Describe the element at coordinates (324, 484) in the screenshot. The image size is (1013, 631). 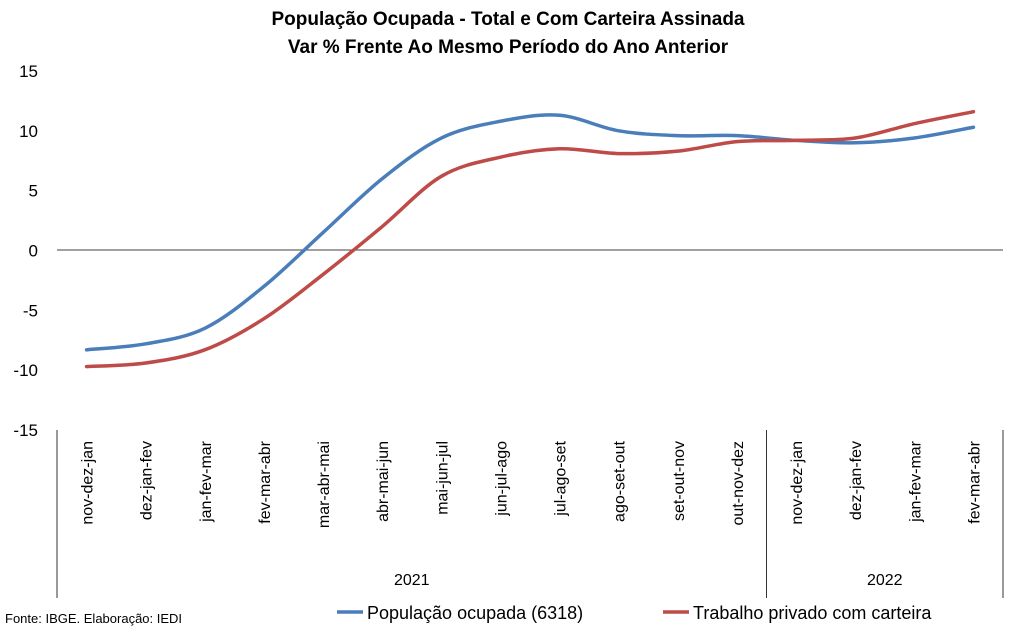
I see `x-tick-label: mar-abr-mai` at that location.